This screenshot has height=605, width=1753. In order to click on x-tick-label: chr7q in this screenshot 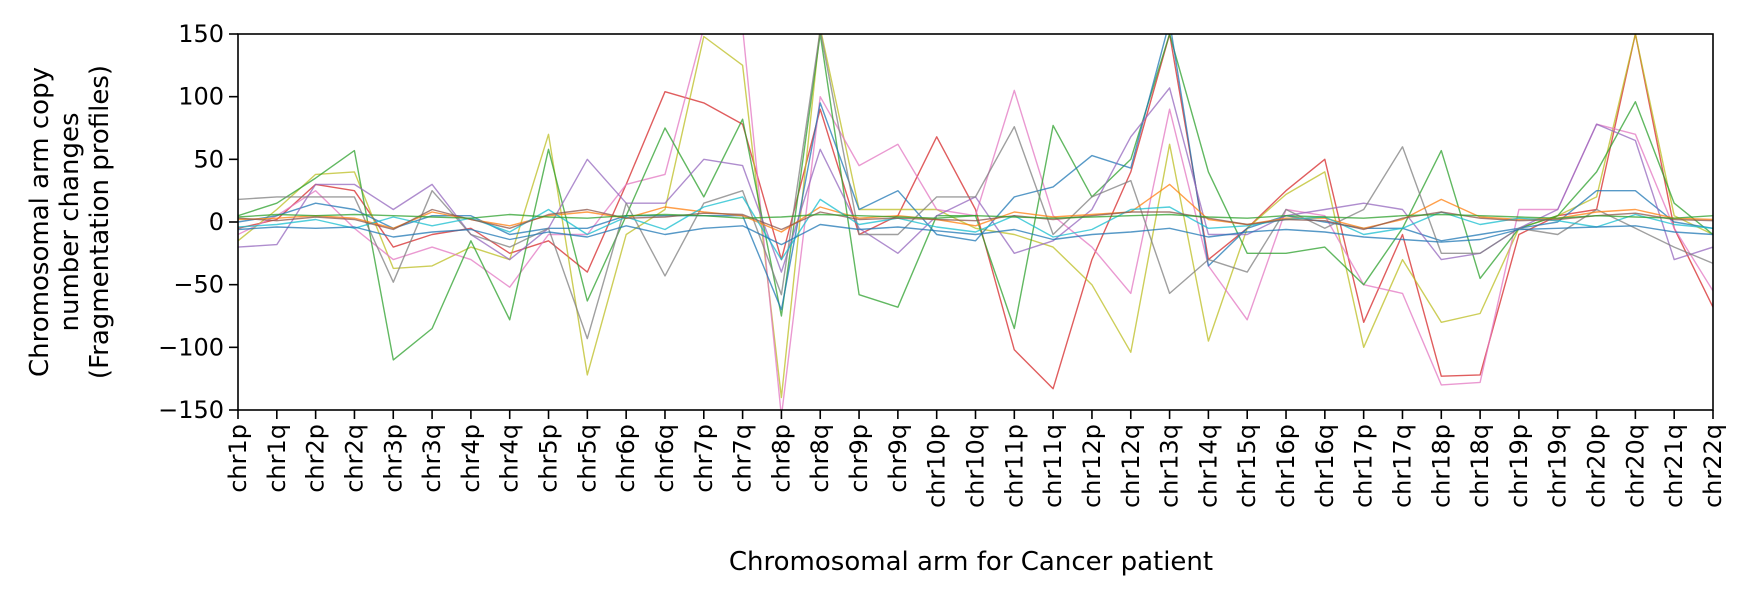, I will do `click(743, 458)`.